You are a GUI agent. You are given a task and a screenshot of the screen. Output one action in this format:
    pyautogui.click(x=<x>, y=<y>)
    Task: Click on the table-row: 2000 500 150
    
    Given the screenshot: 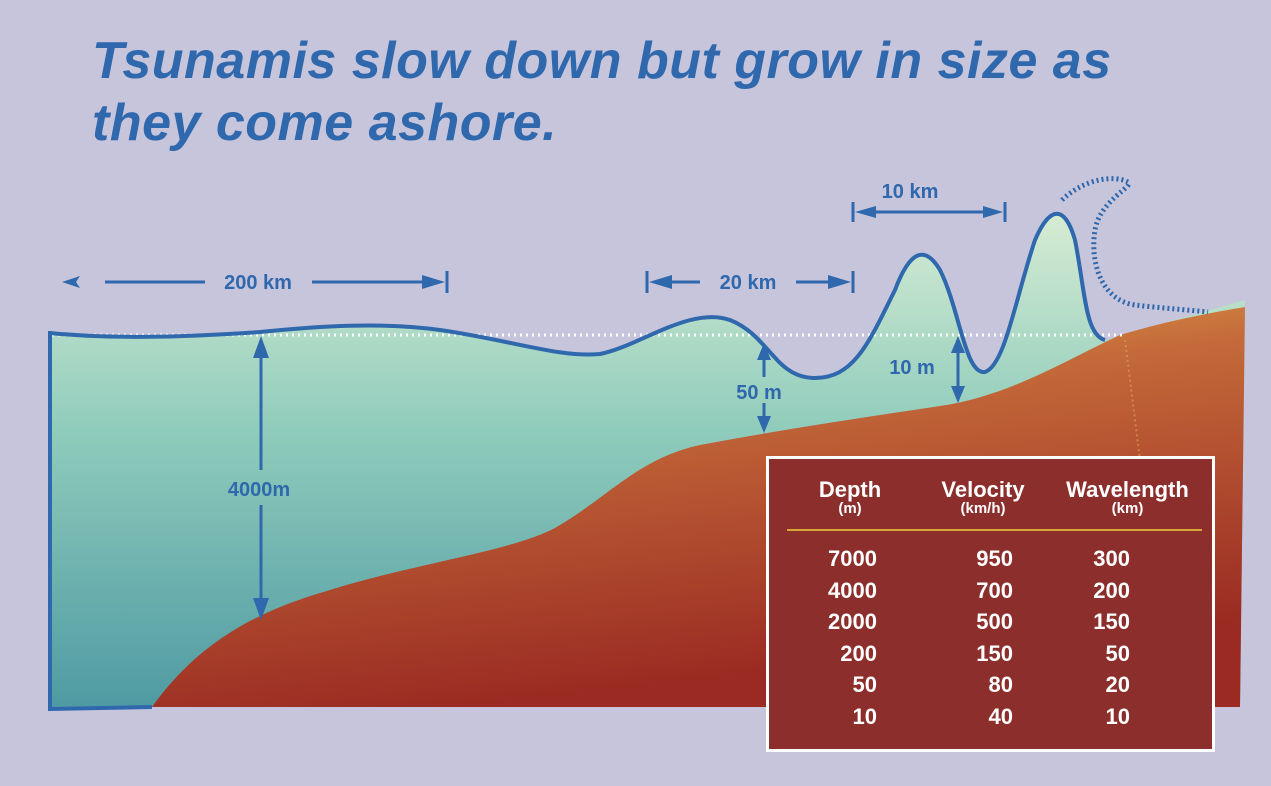 What is the action you would take?
    pyautogui.click(x=979, y=621)
    